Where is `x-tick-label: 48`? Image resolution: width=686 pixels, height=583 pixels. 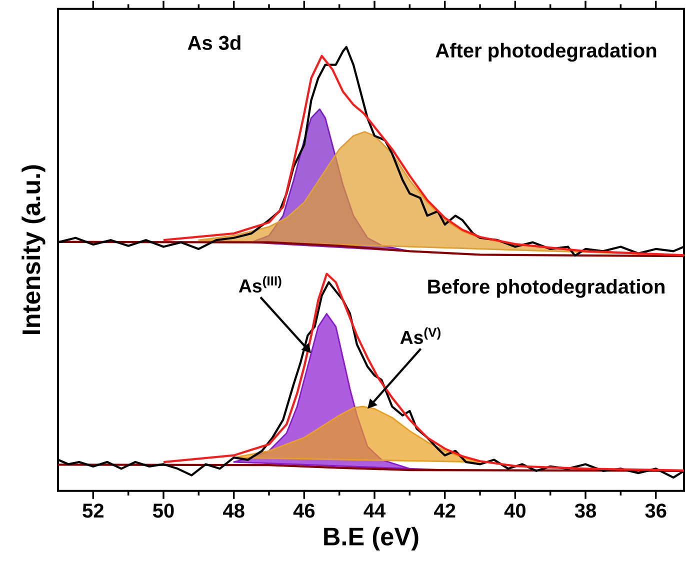 x-tick-label: 48 is located at coordinates (233, 511).